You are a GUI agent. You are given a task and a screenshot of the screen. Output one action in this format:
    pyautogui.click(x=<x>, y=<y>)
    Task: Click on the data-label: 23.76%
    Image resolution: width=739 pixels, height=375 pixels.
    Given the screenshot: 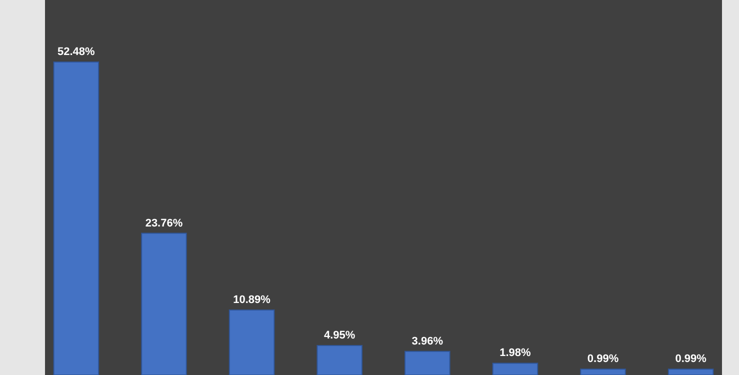 What is the action you would take?
    pyautogui.click(x=164, y=223)
    